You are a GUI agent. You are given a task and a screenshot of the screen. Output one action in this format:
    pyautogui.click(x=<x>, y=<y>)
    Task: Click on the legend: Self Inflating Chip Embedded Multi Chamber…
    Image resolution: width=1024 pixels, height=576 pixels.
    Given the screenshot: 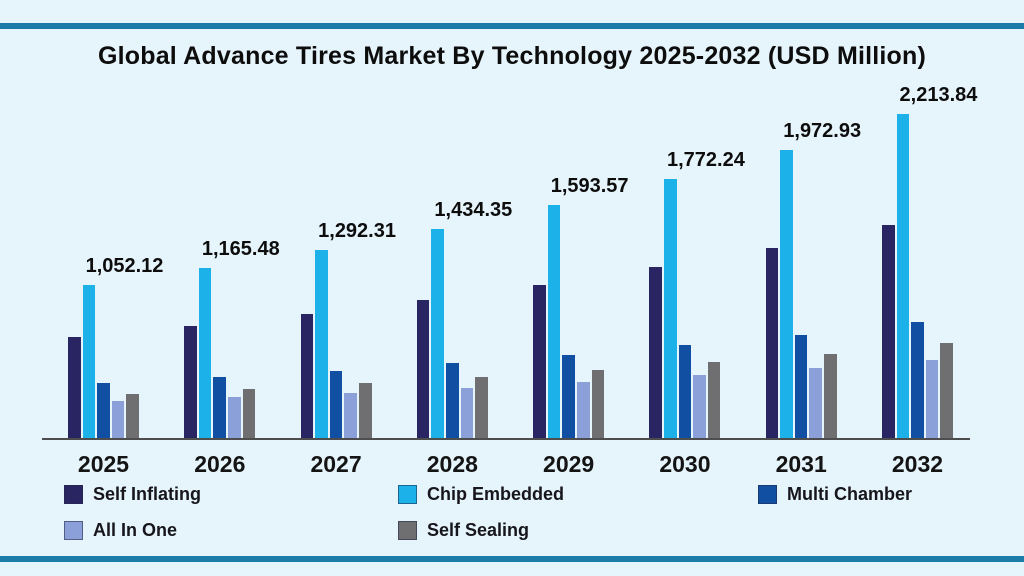 What is the action you would take?
    pyautogui.click(x=514, y=512)
    